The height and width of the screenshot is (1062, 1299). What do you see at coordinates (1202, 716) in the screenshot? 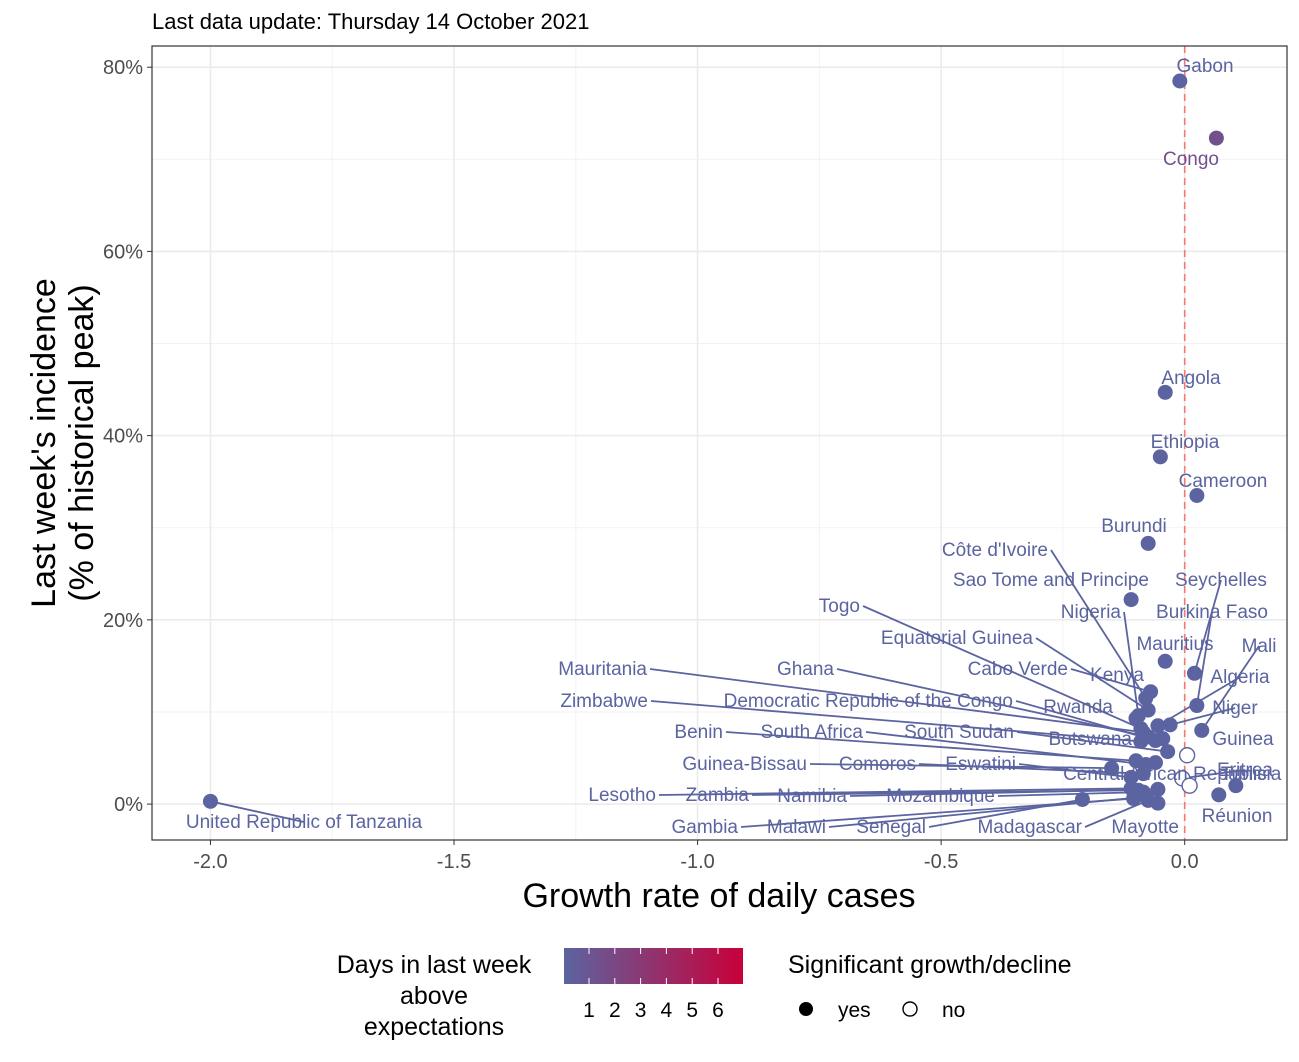
I see `leader-niger` at bounding box center [1202, 716].